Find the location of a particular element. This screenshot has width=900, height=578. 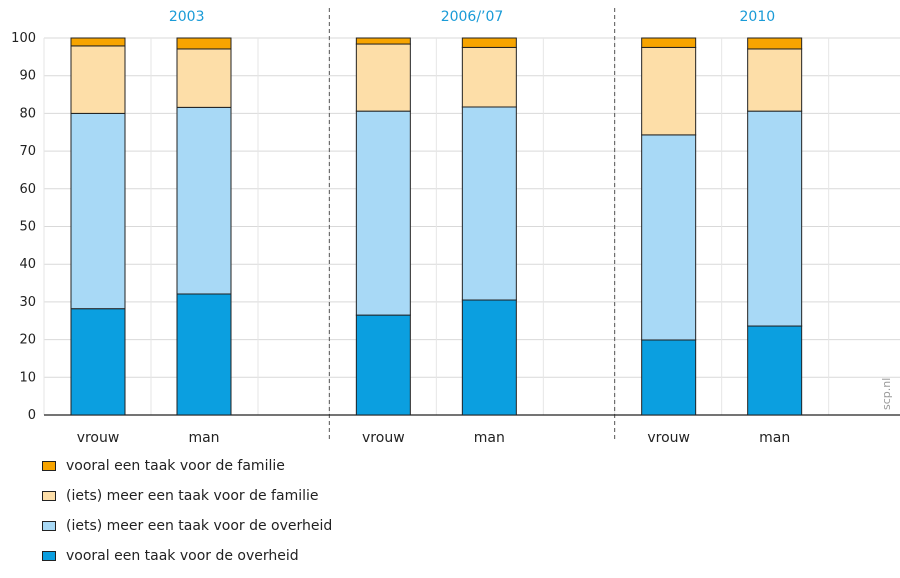

y-tick-label: 50 is located at coordinates (27, 227).